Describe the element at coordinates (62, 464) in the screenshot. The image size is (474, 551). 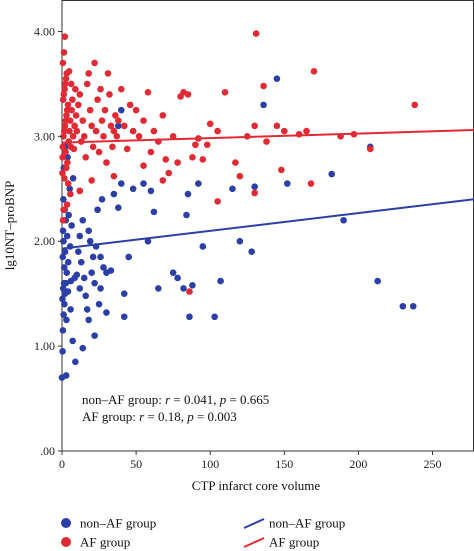
I see `x-tick-label: 0` at that location.